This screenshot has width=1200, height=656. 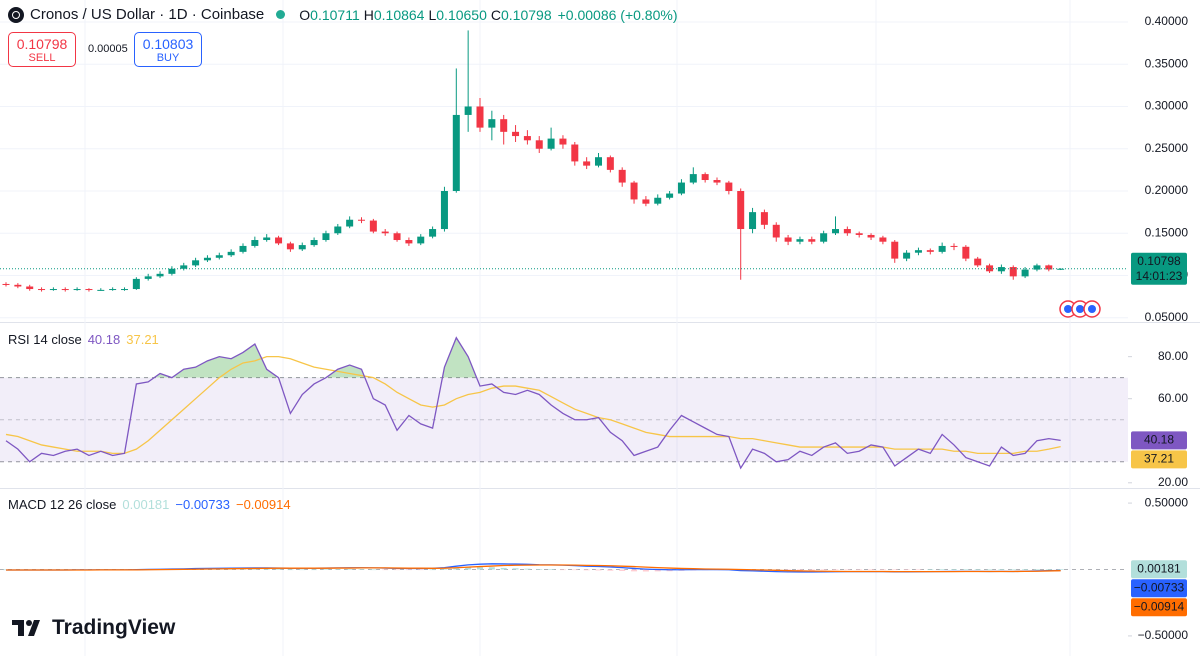 What do you see at coordinates (281, 14) in the screenshot?
I see `market-status` at bounding box center [281, 14].